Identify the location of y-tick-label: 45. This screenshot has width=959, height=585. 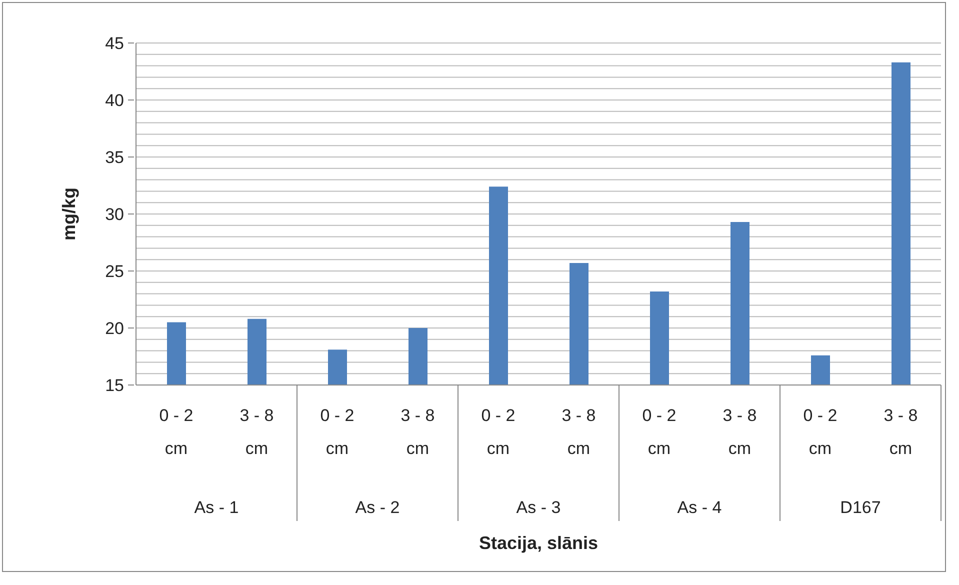
(114, 43).